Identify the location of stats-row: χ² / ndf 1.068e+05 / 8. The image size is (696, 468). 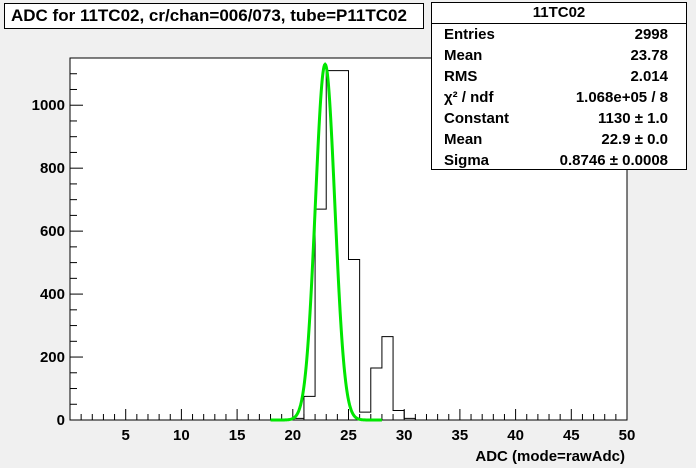
(559, 97).